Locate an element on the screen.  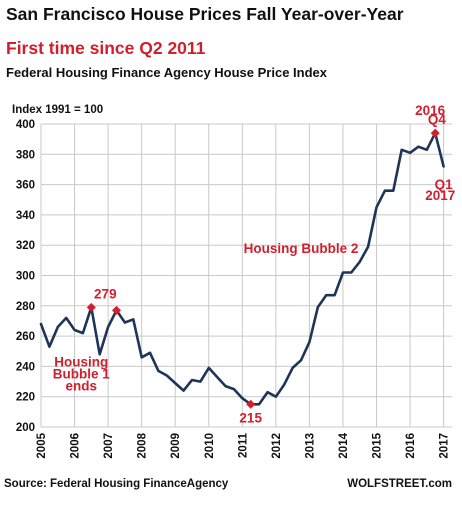
x-tick-label: 2007 is located at coordinates (109, 446).